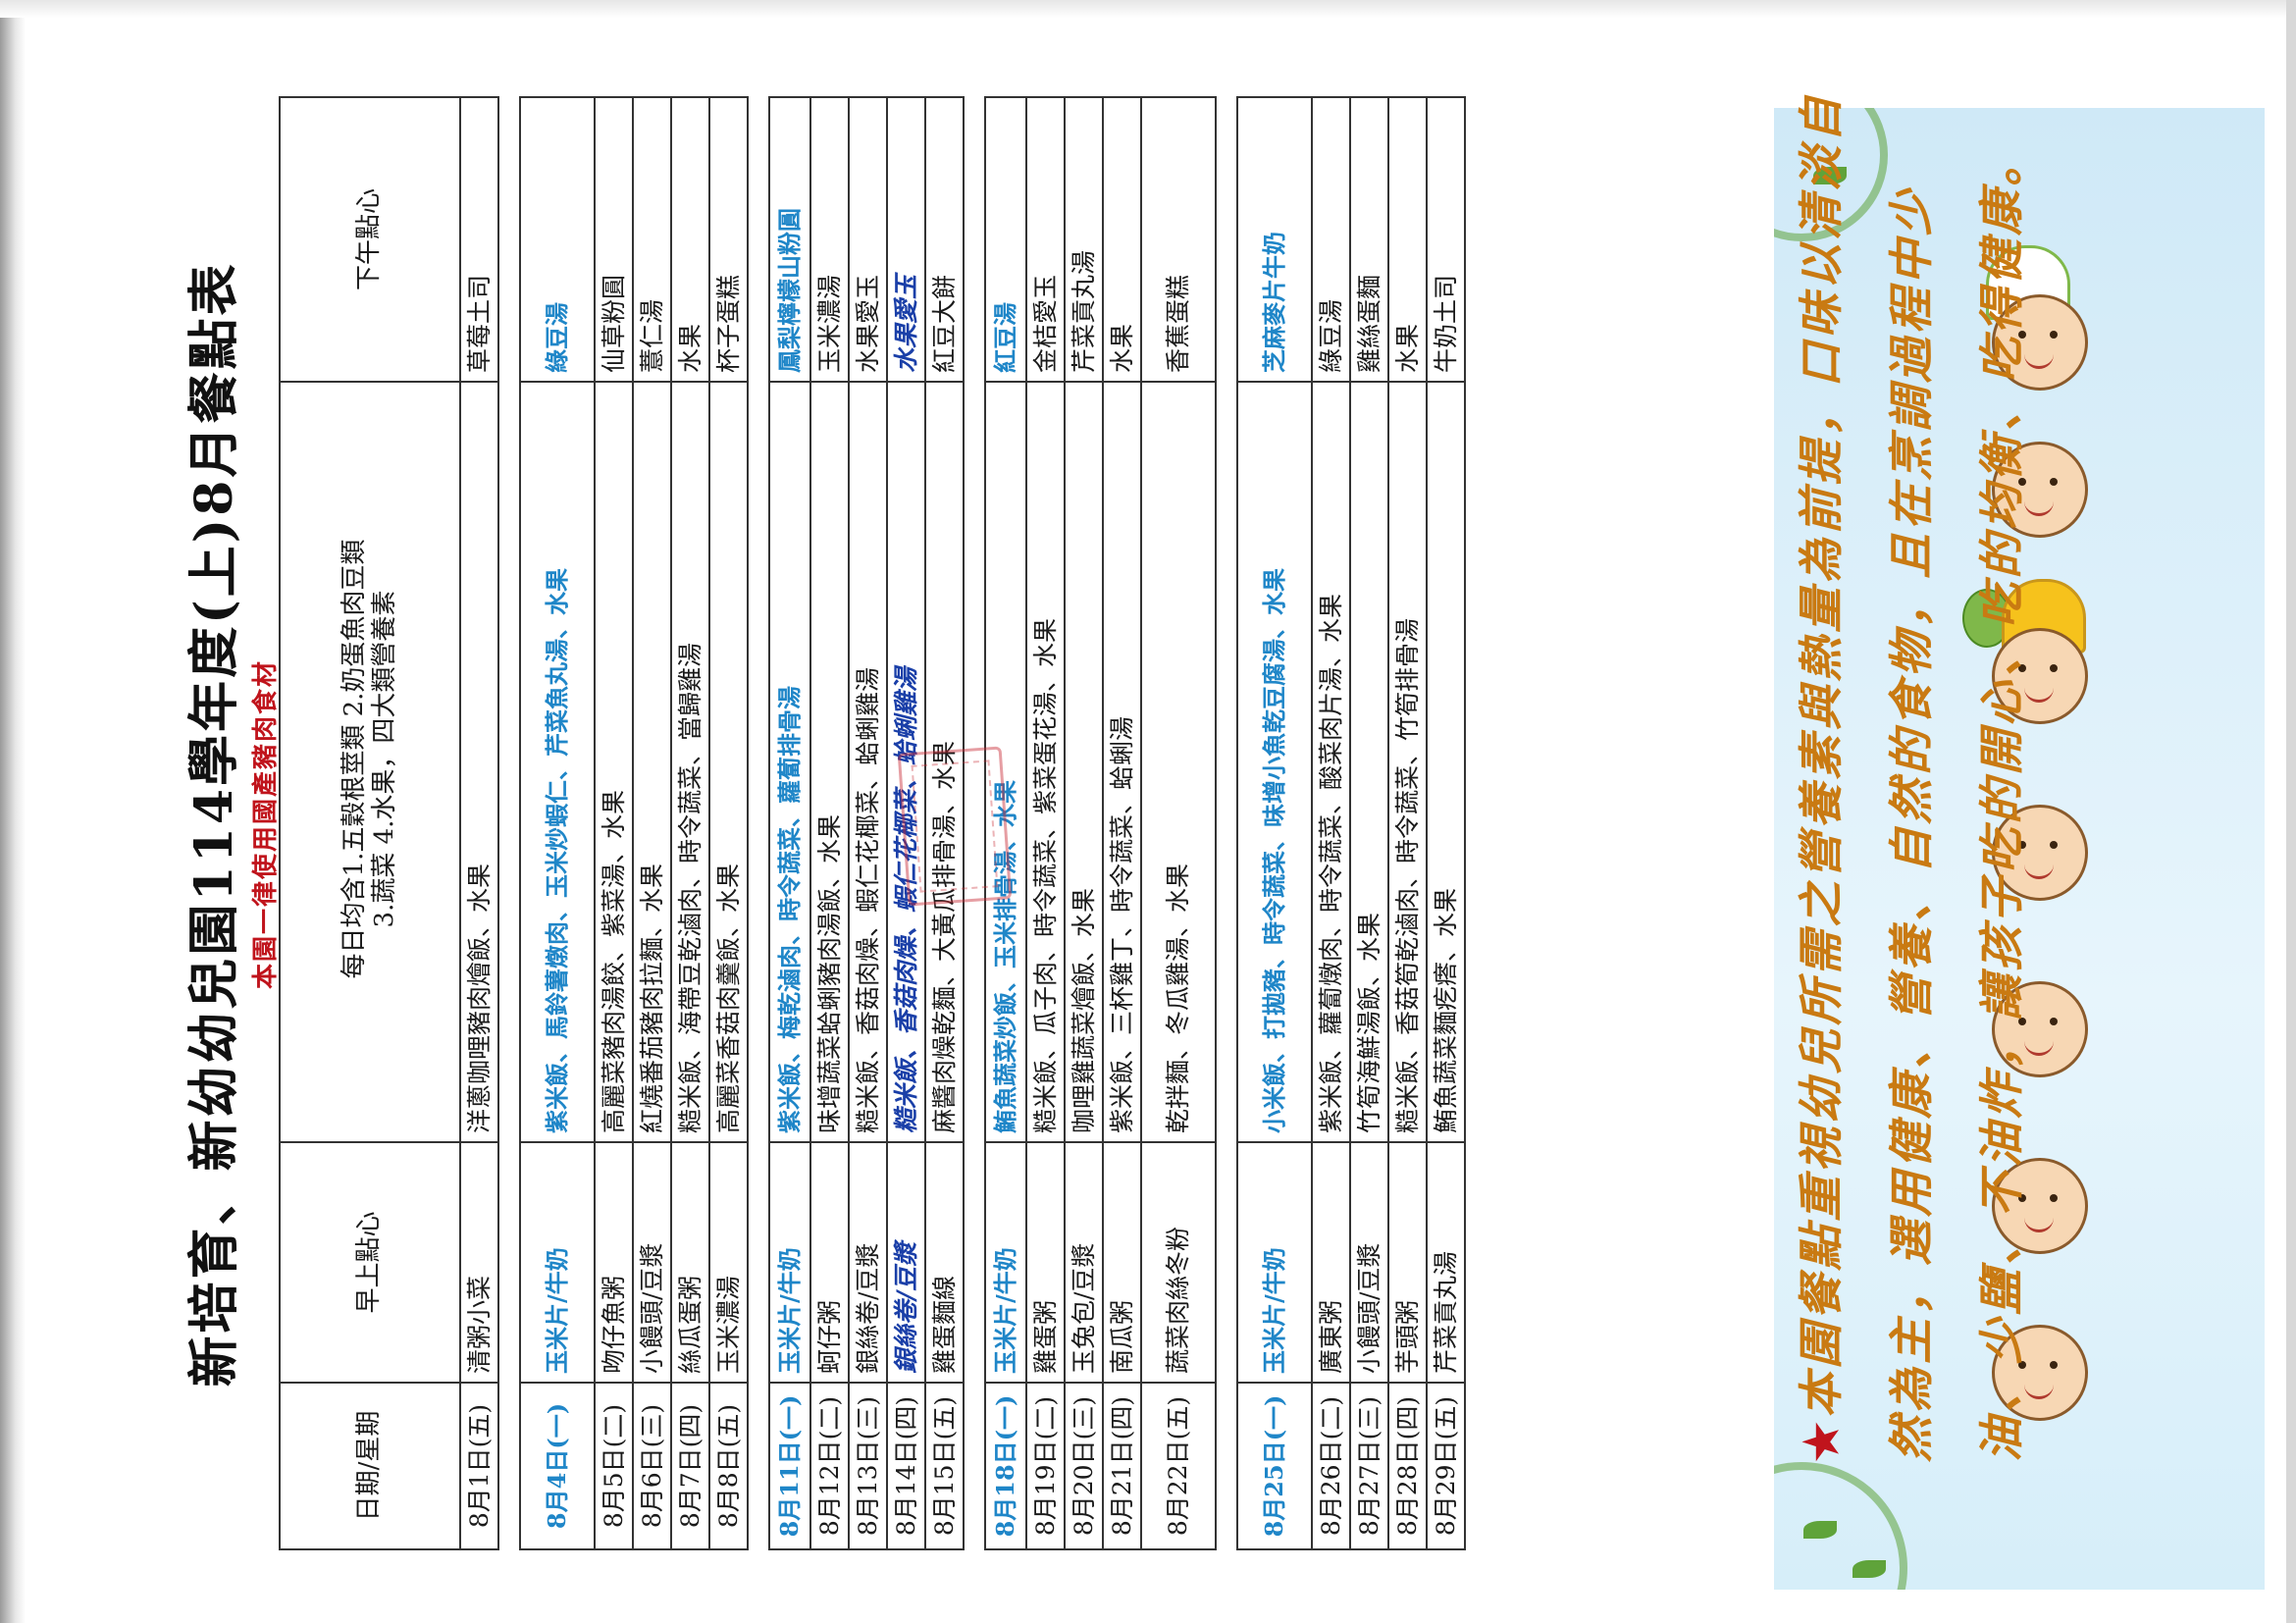  I want to click on lunch-cell: 洋蔥咖哩豬肉燴飯、水果, so click(479, 762).